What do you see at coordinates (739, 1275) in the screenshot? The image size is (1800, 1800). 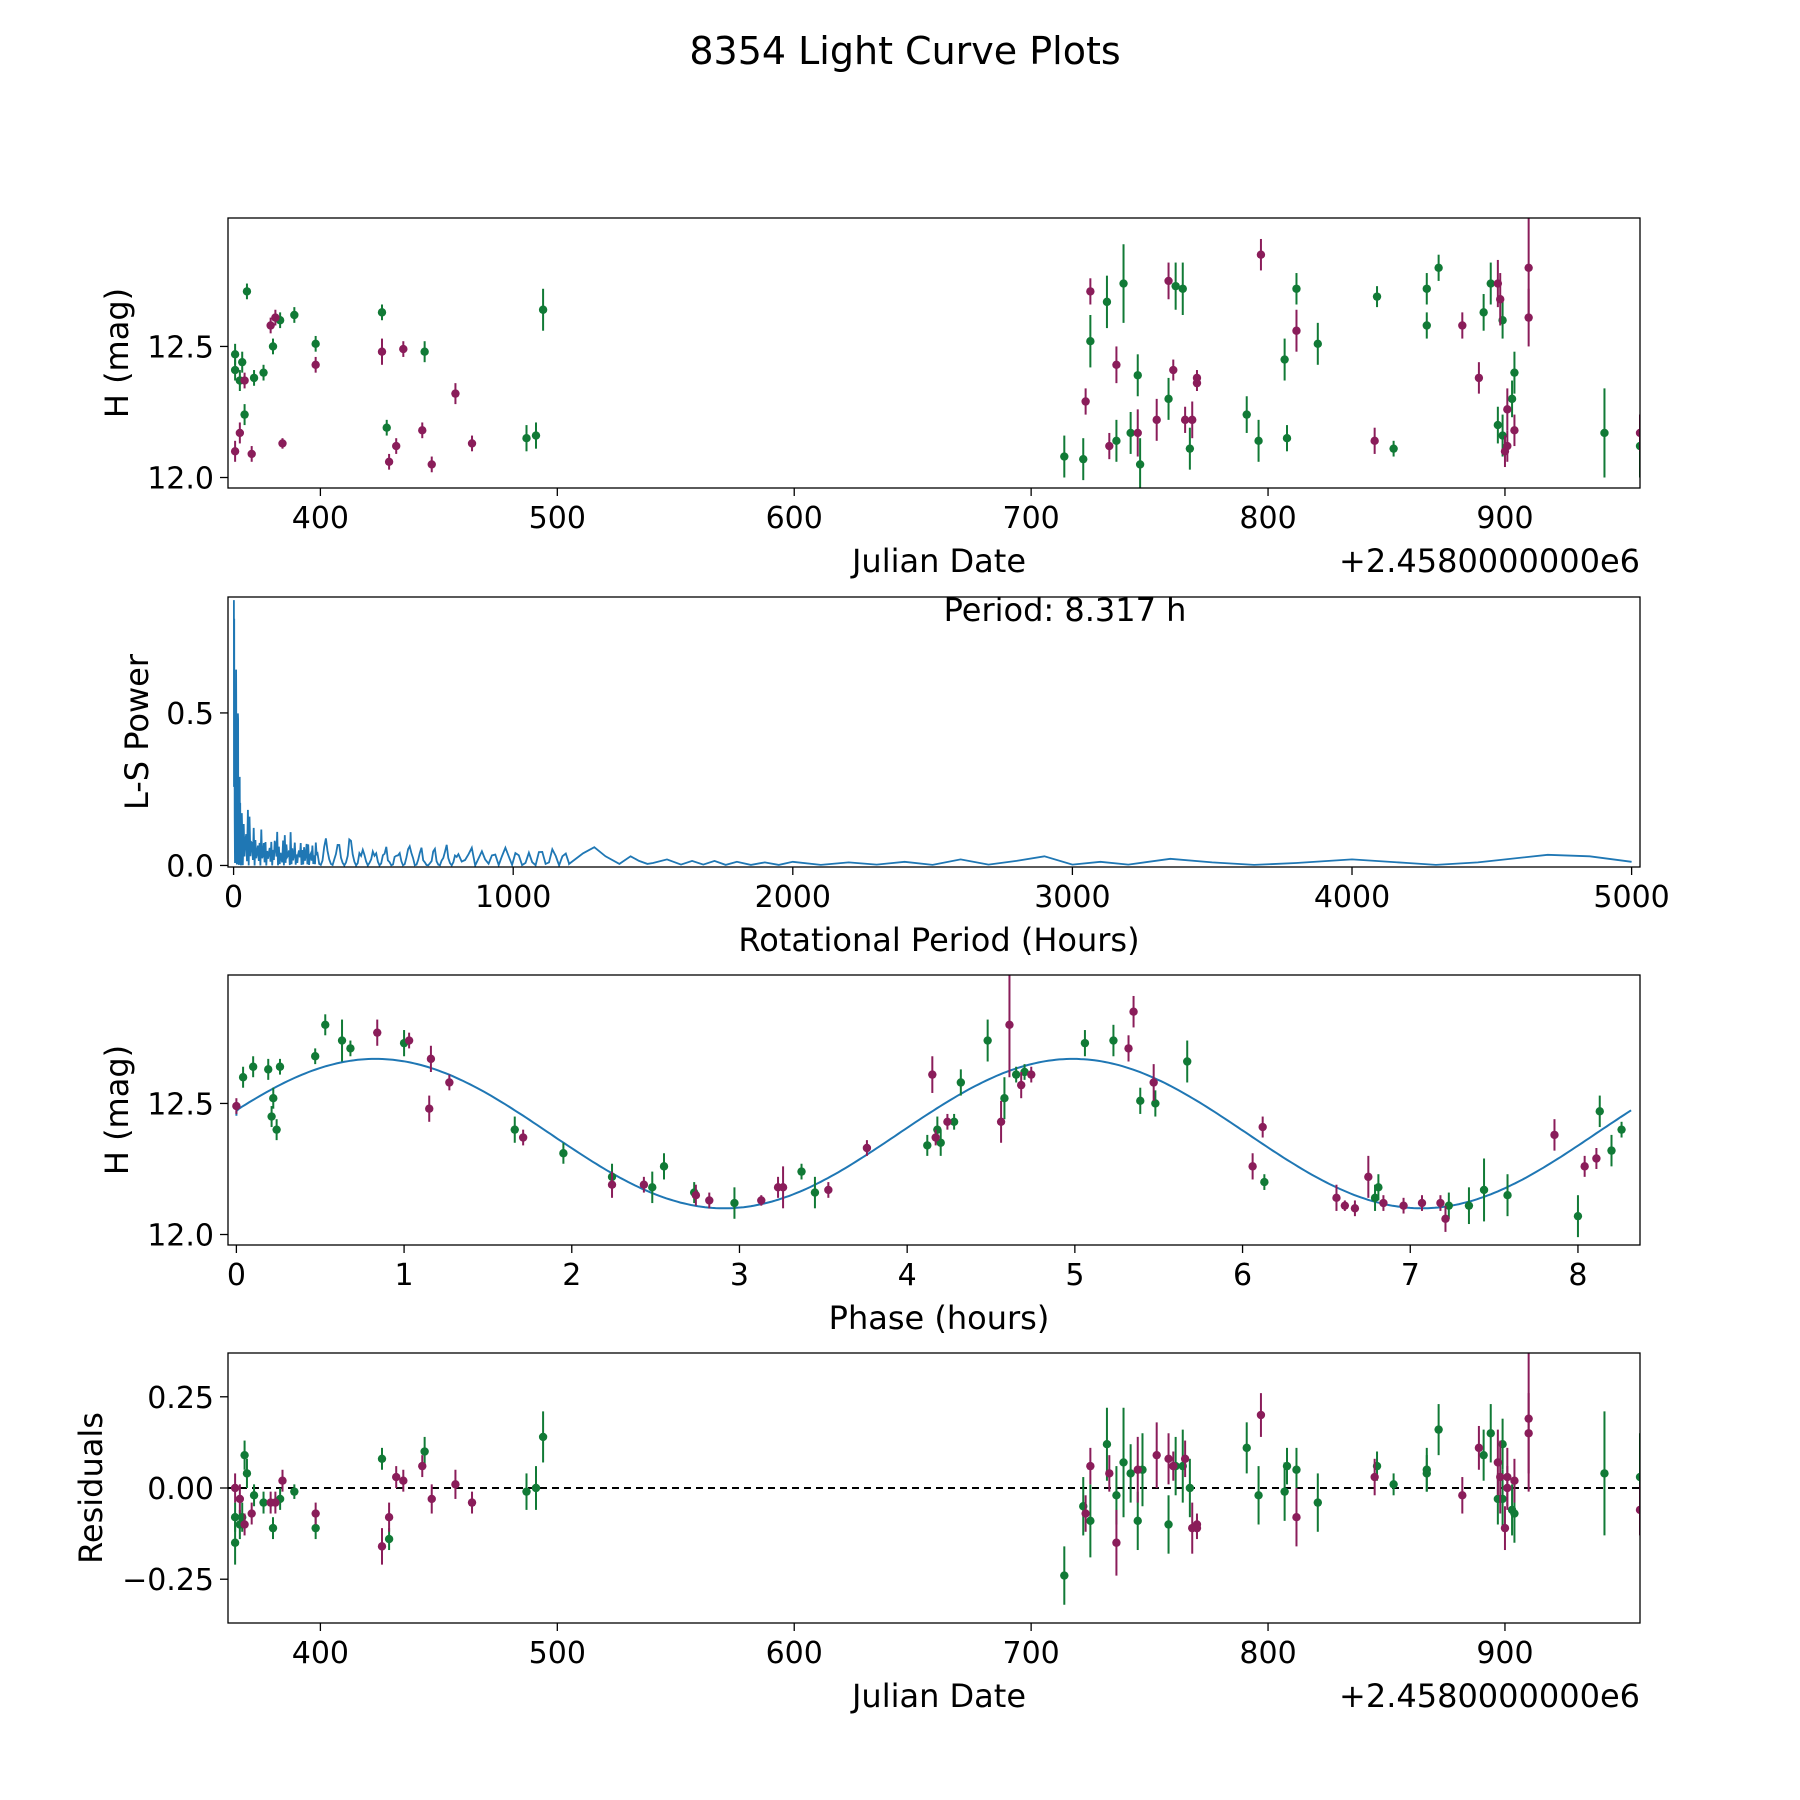 I see `x-tick-label: 3` at bounding box center [739, 1275].